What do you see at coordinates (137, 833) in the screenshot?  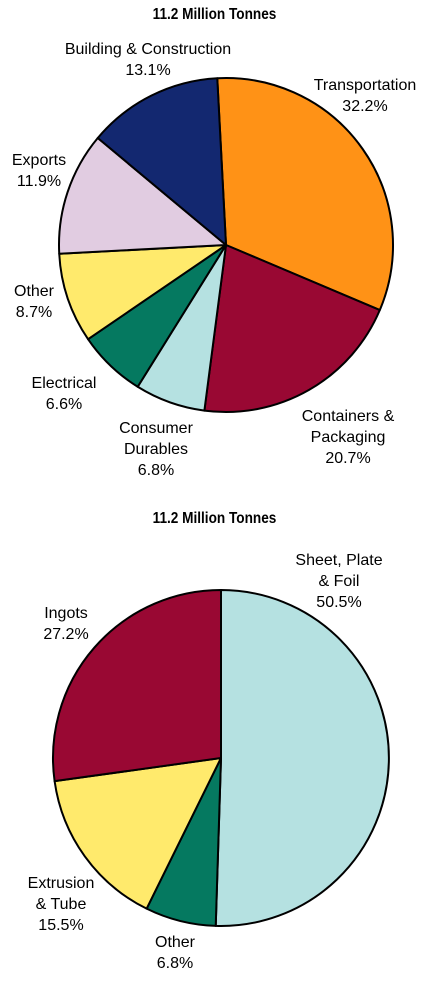 I see `chart-2-slice-extrusion-tube` at bounding box center [137, 833].